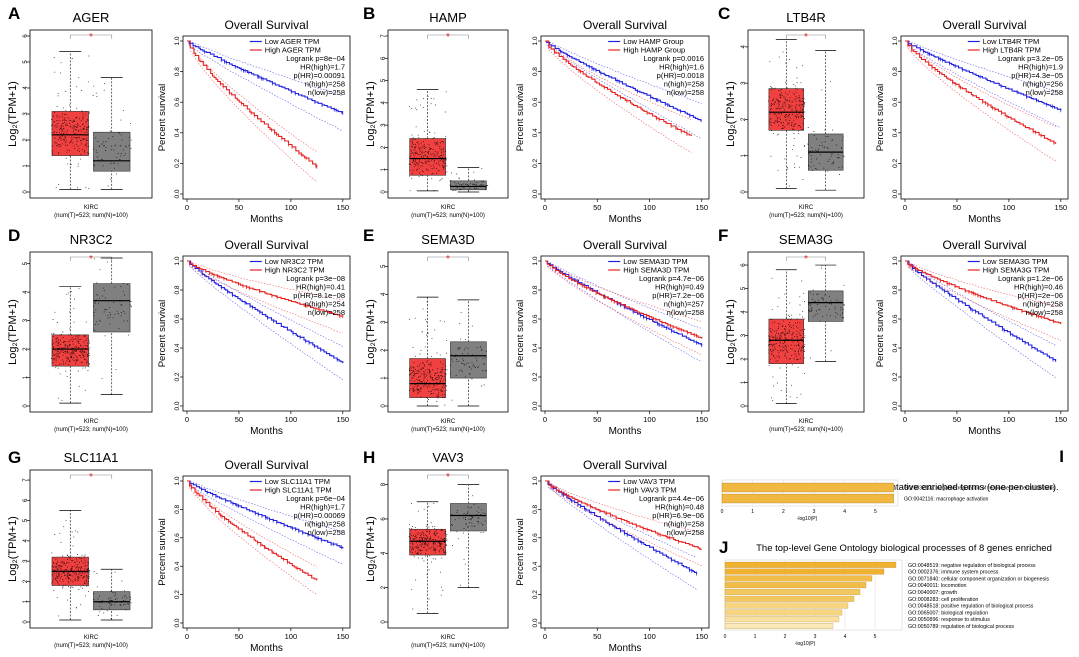 This screenshot has width=1079, height=657. I want to click on km-legend-label: Low SEMA3G TPM, so click(1015, 261).